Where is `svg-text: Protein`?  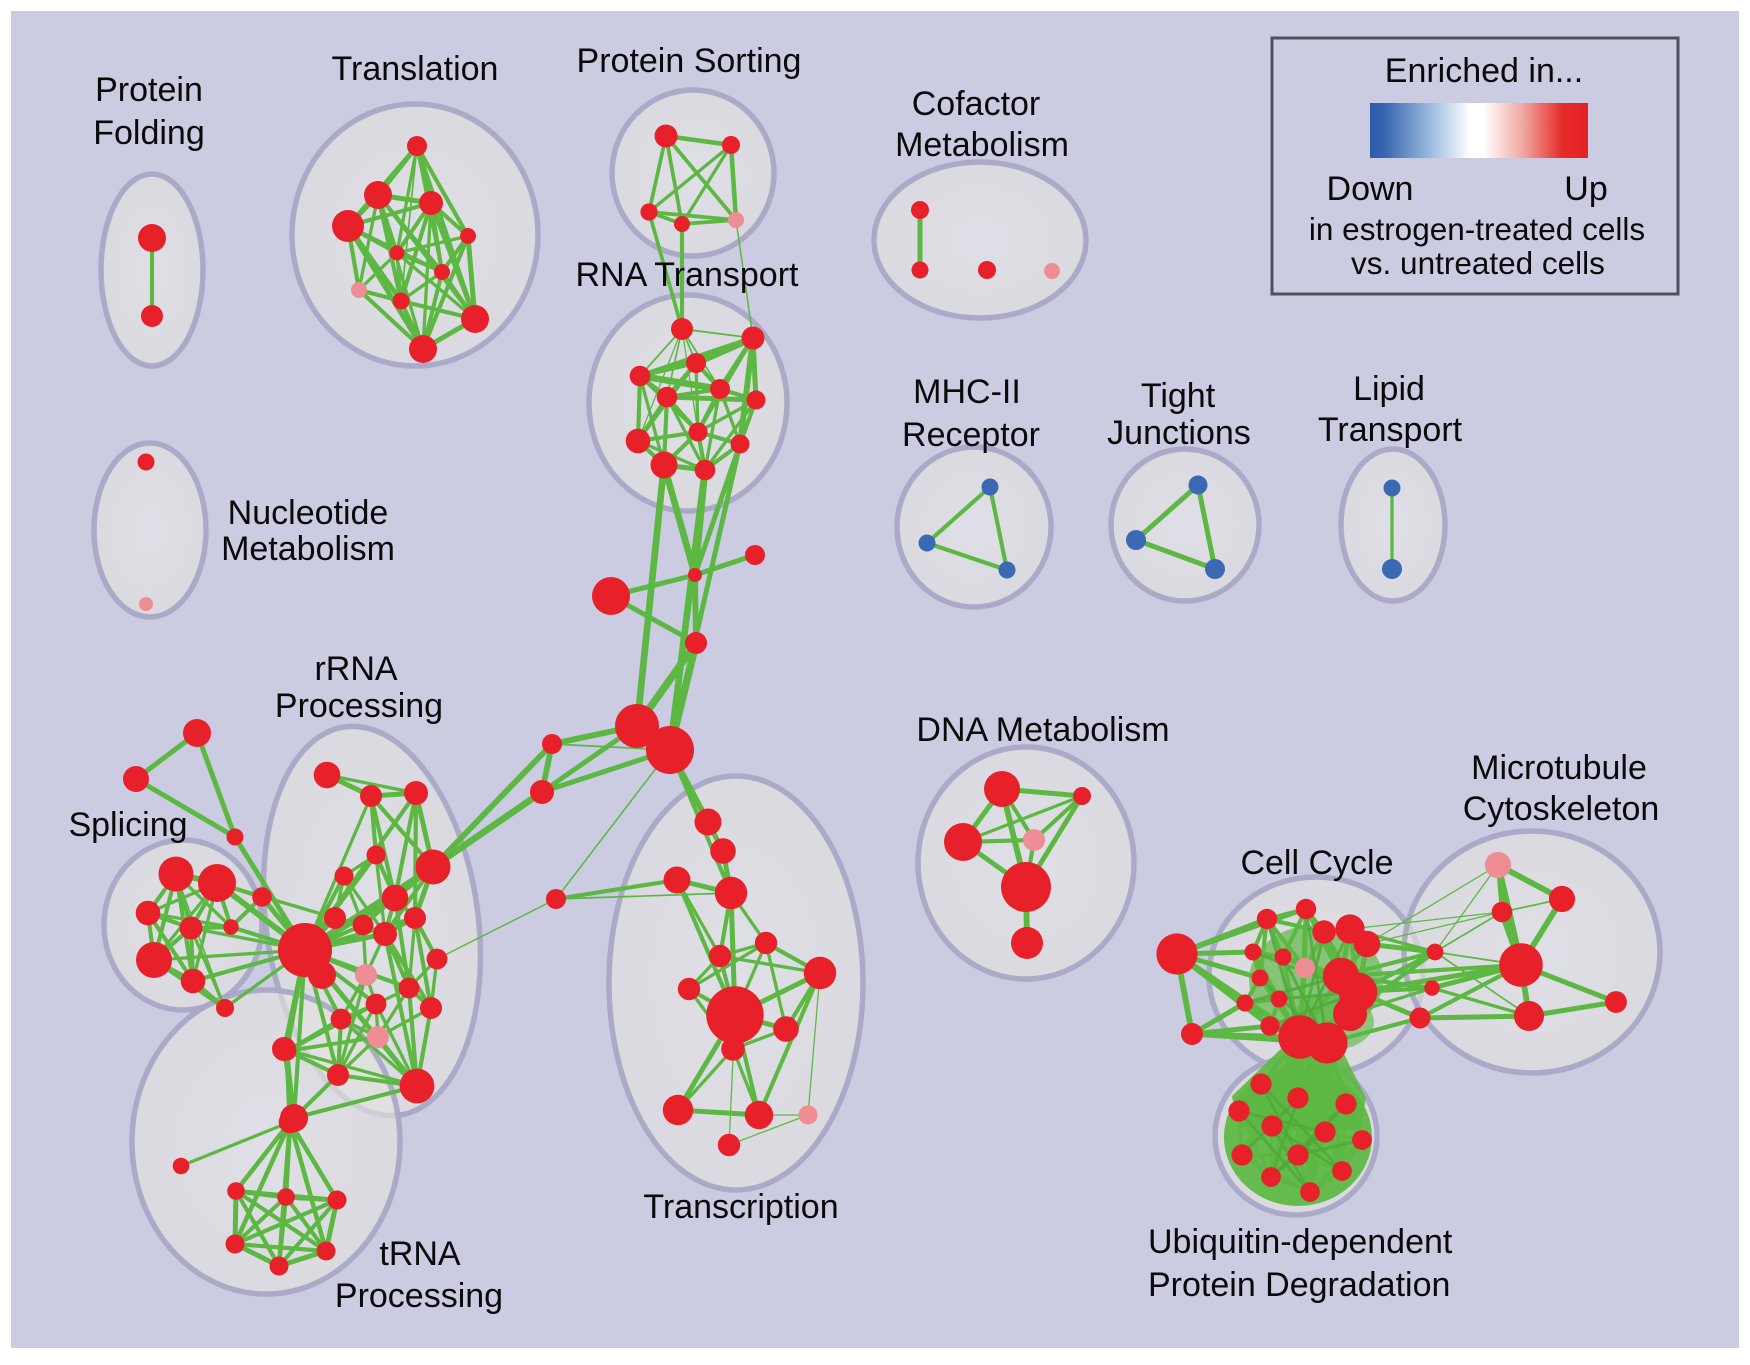 svg-text: Protein is located at coordinates (149, 90).